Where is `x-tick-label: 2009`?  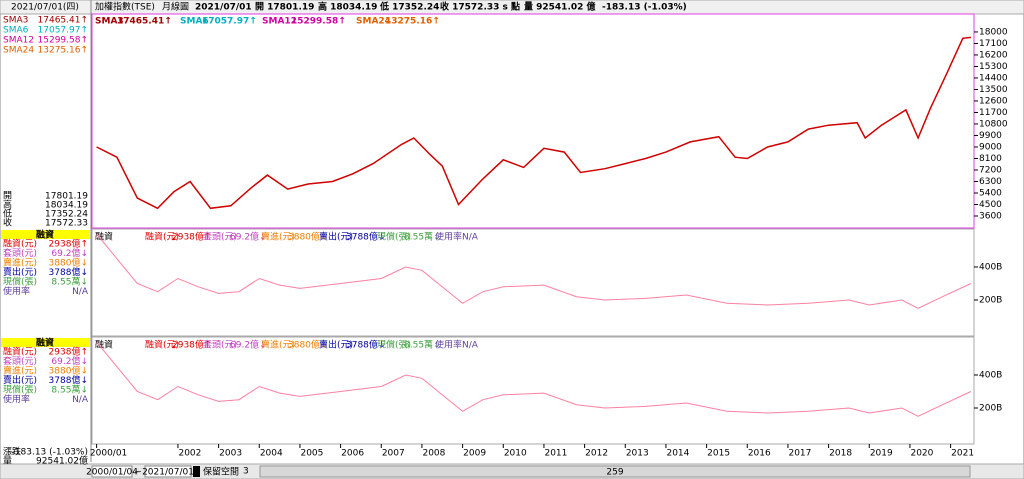 x-tick-label: 2009 is located at coordinates (474, 454).